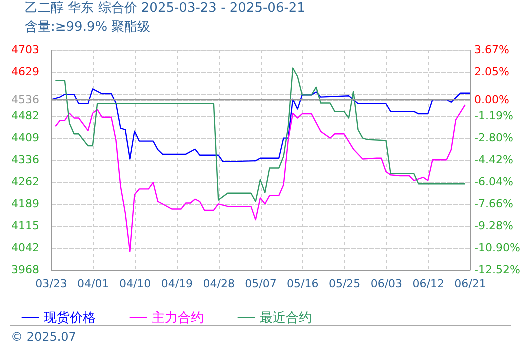 This screenshot has width=520, height=350. What do you see at coordinates (135, 284) in the screenshot?
I see `x-tick-label: 04/10` at bounding box center [135, 284].